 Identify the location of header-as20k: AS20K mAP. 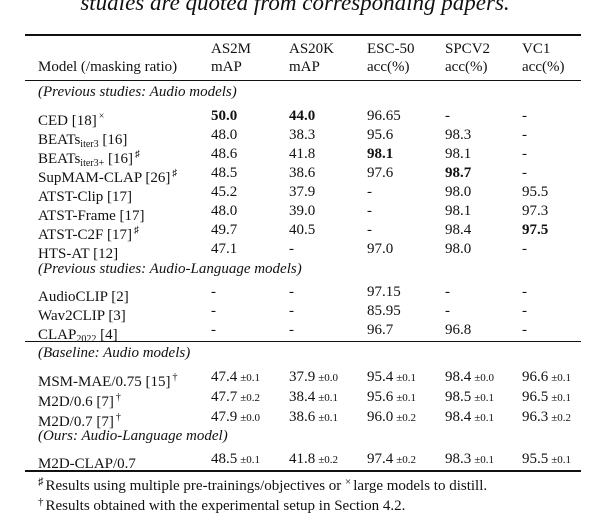
(312, 58).